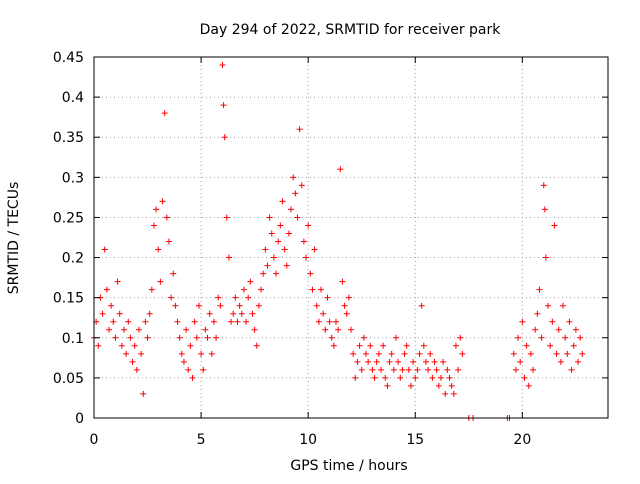  Describe the element at coordinates (14, 238) in the screenshot. I see `y-axis-label: SRMTID / TECUs` at that location.